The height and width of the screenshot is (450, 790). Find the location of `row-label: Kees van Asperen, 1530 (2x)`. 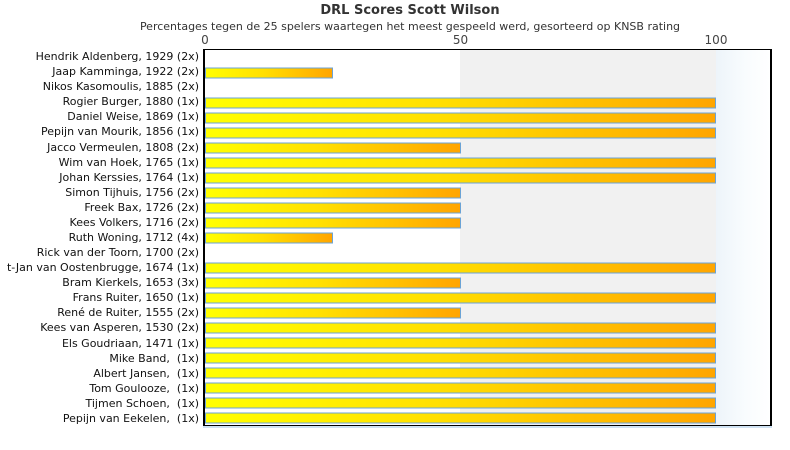

row-label: Kees van Asperen, 1530 (2x) is located at coordinates (119, 328).